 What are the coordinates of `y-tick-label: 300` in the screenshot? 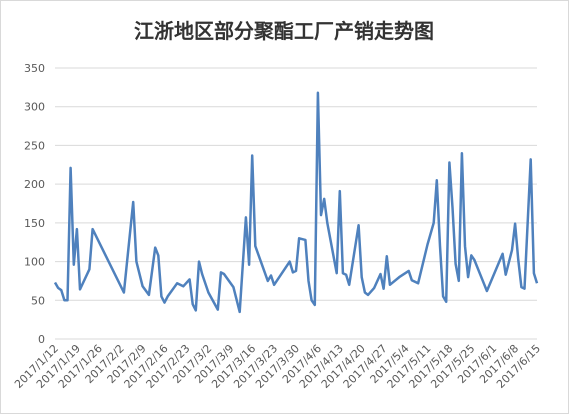 It's located at (34, 107).